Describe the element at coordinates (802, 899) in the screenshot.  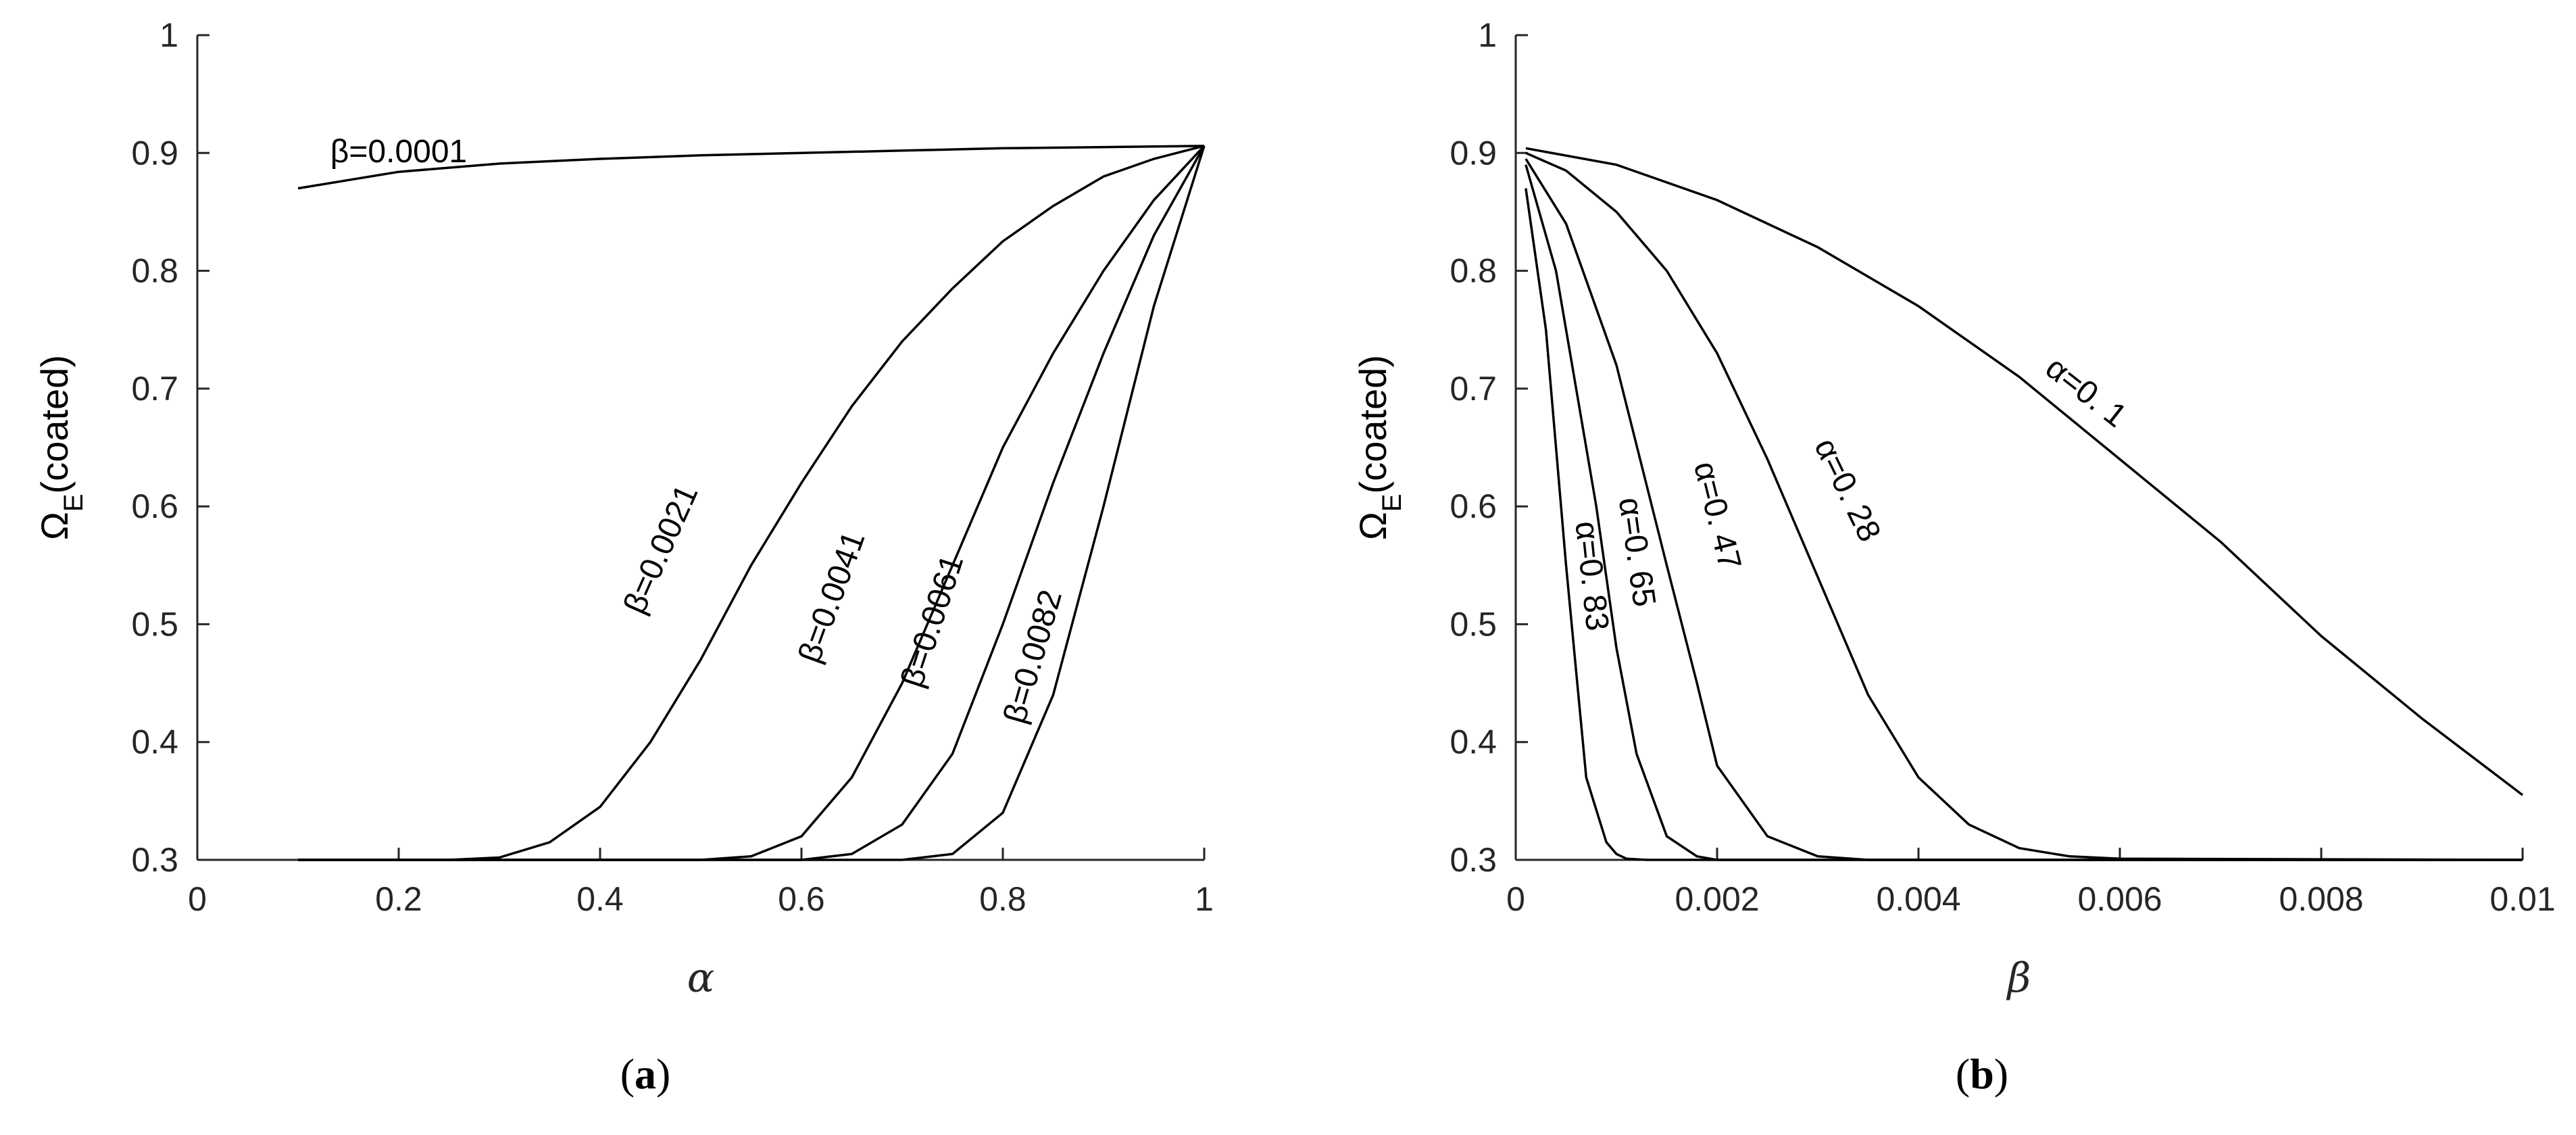
I see `x-tick-label: 0.6` at that location.